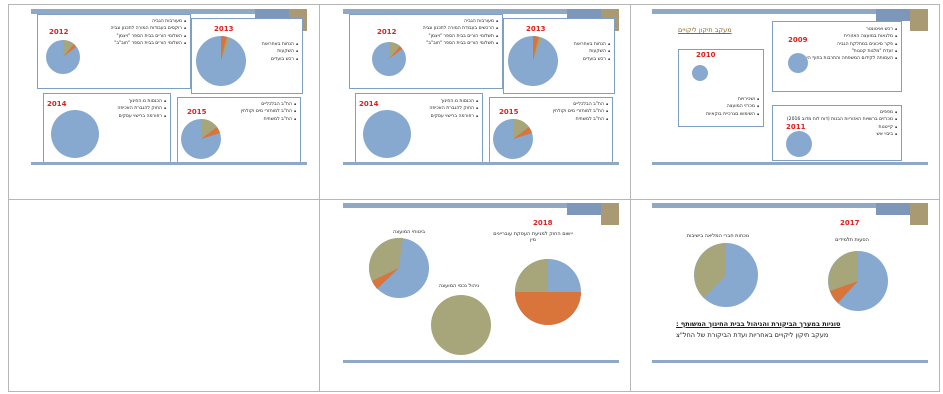 The image size is (943, 394). Describe the element at coordinates (141, 101) in the screenshot. I see `list-item: הכנסות מ.החינוך` at that location.